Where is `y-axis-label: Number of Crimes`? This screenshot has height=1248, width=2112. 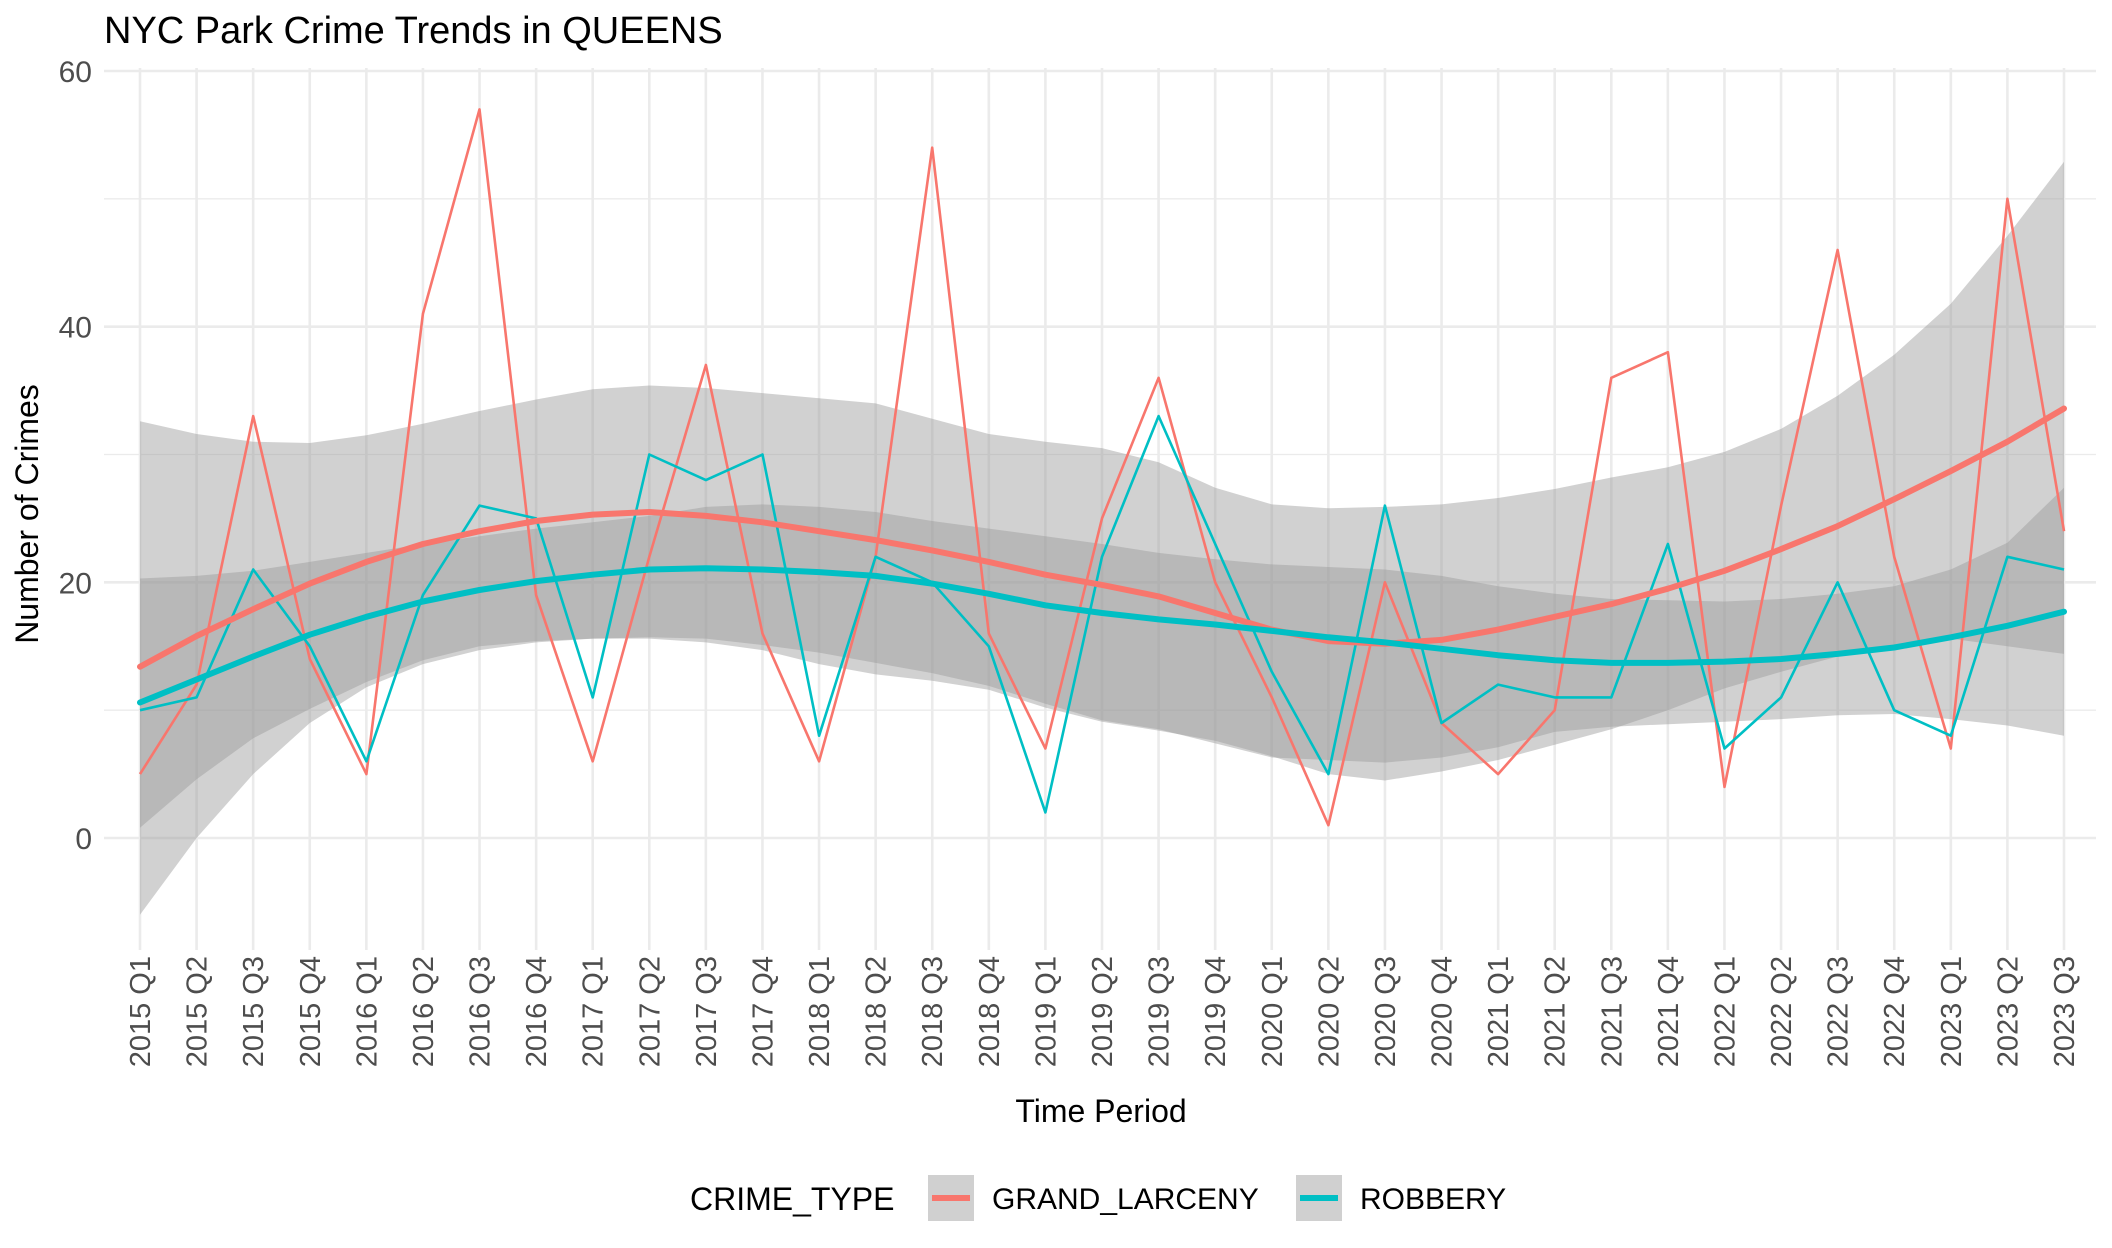
y-axis-label: Number of Crimes is located at coordinates (27, 514).